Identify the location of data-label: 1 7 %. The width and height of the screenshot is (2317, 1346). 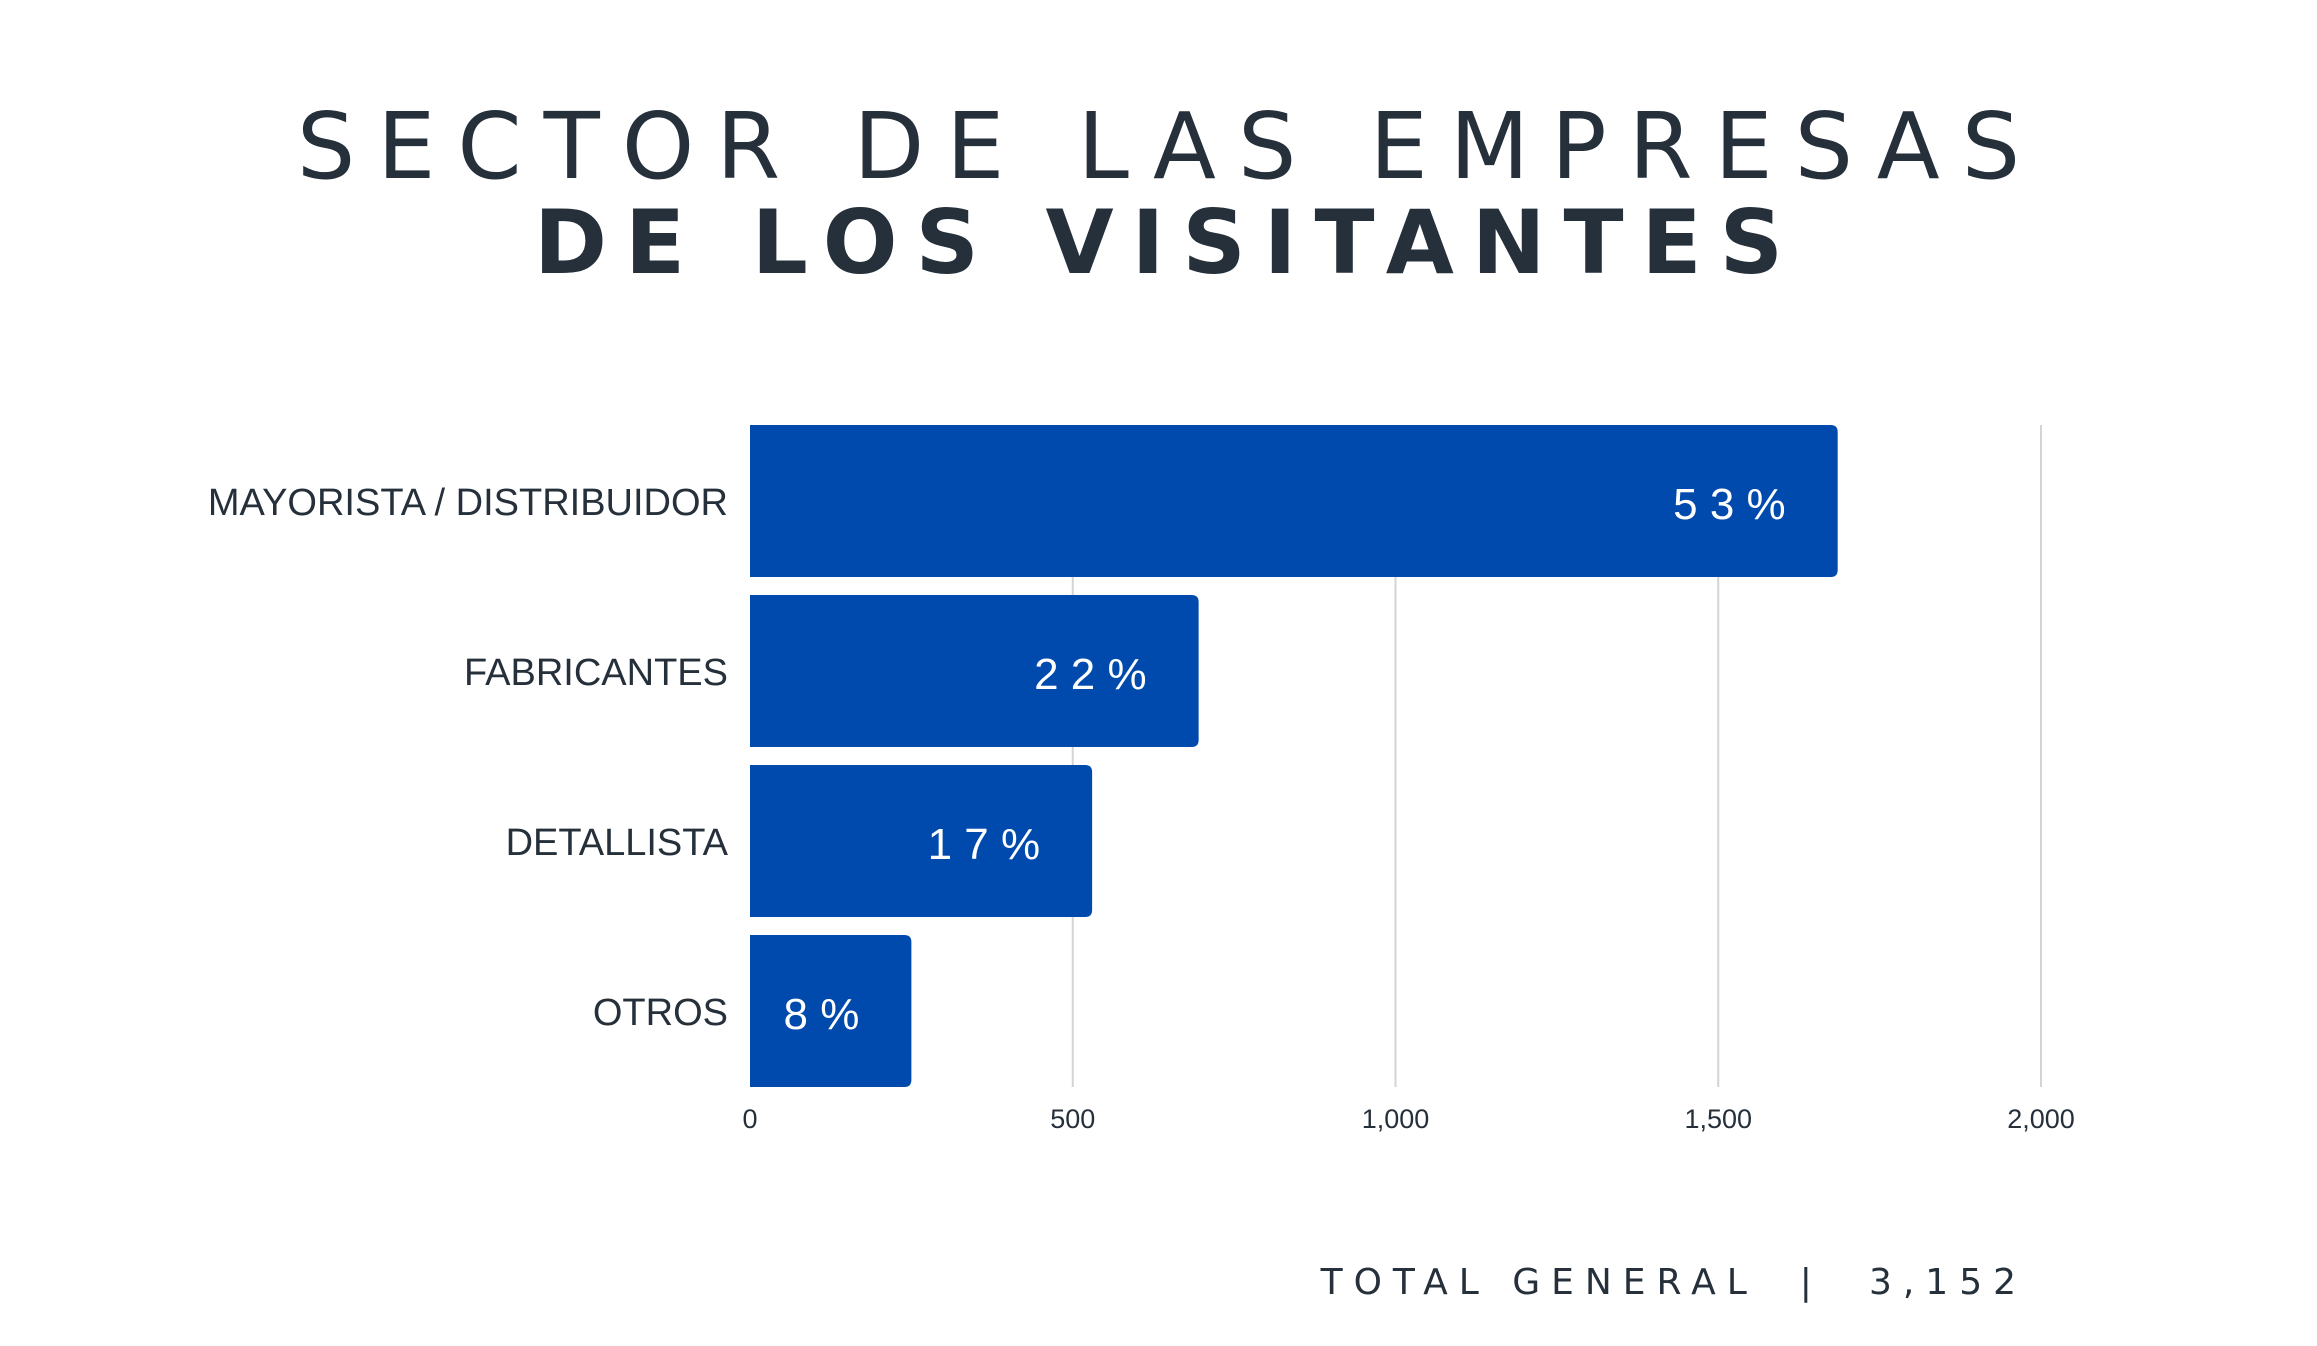
(984, 844).